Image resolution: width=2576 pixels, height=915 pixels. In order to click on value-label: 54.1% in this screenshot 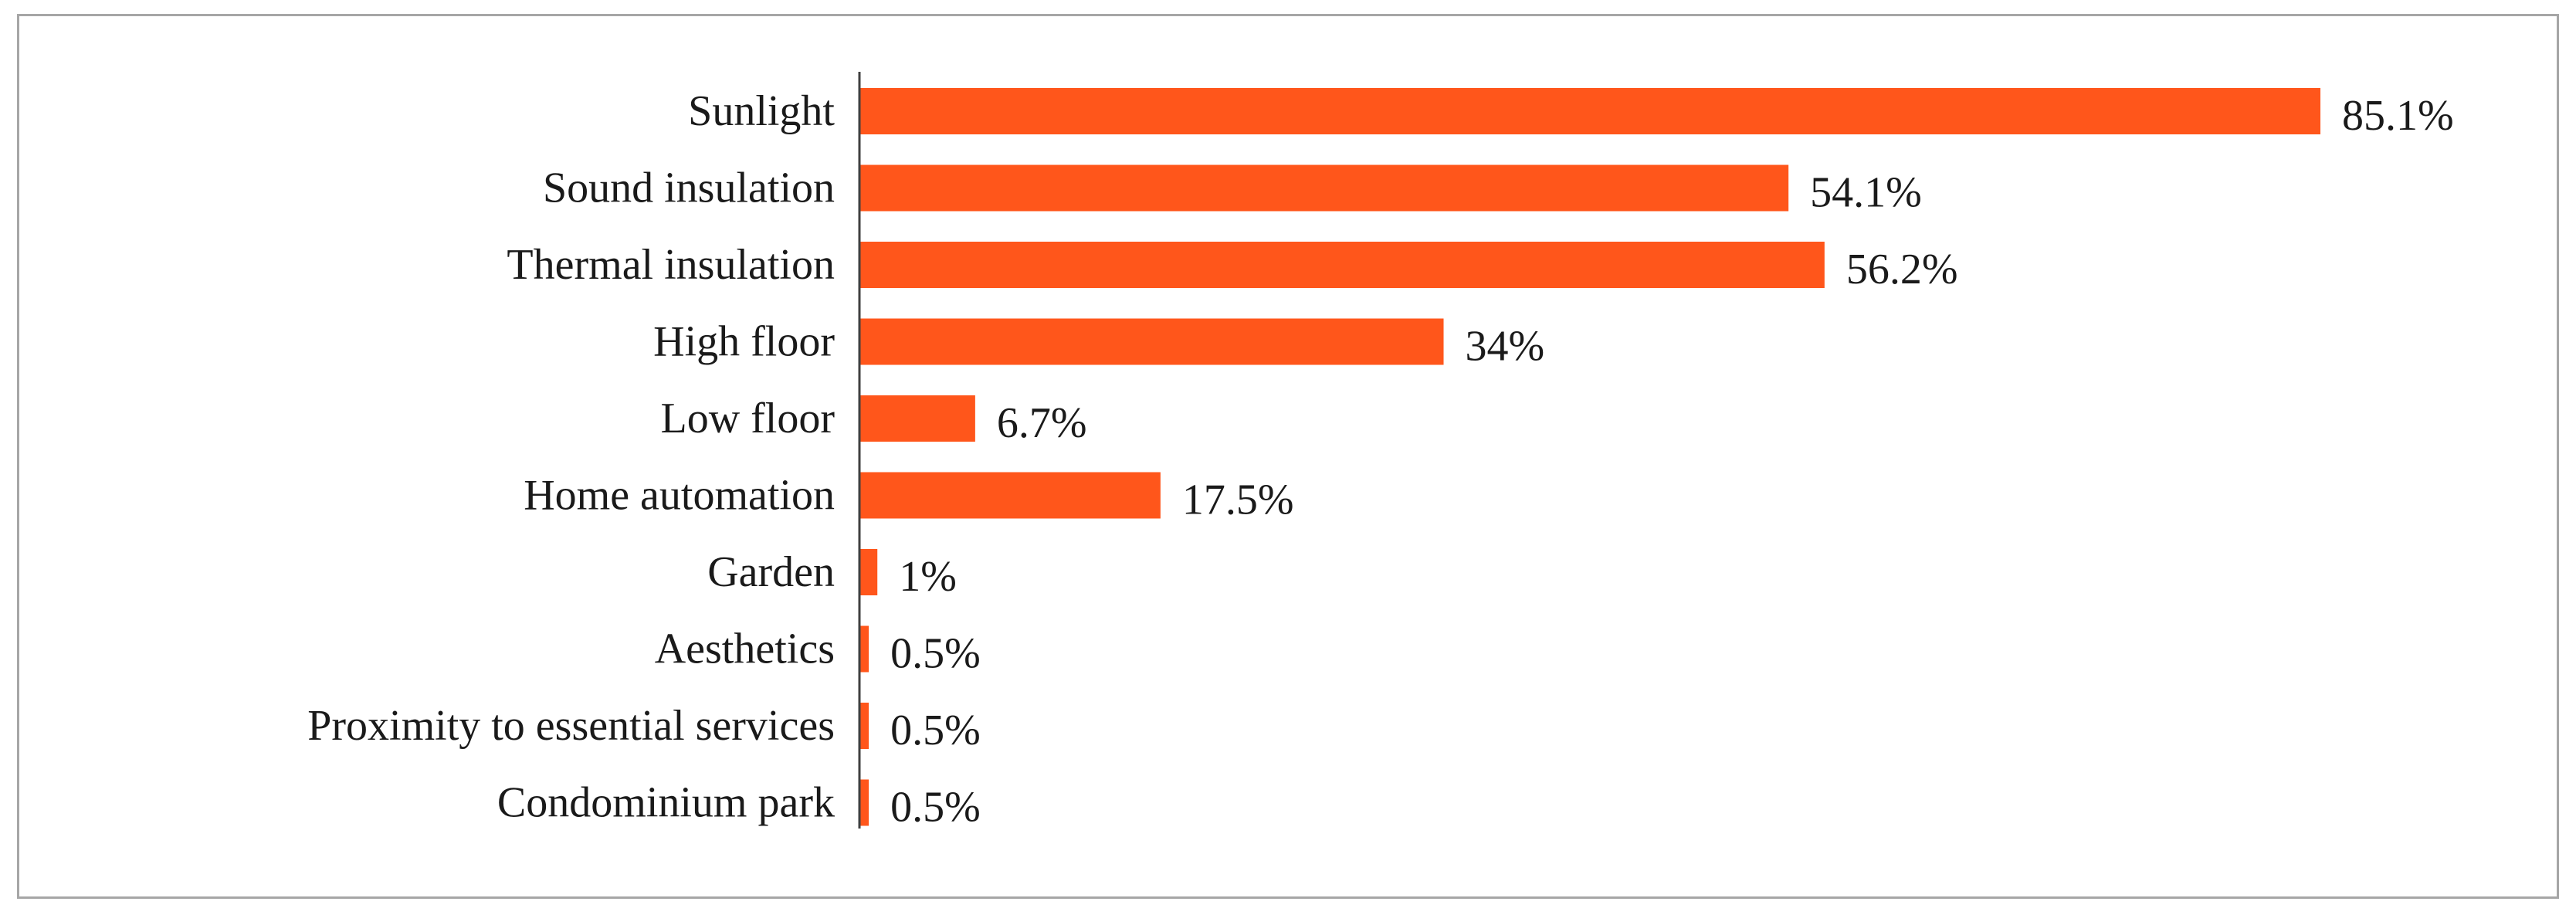, I will do `click(1866, 193)`.